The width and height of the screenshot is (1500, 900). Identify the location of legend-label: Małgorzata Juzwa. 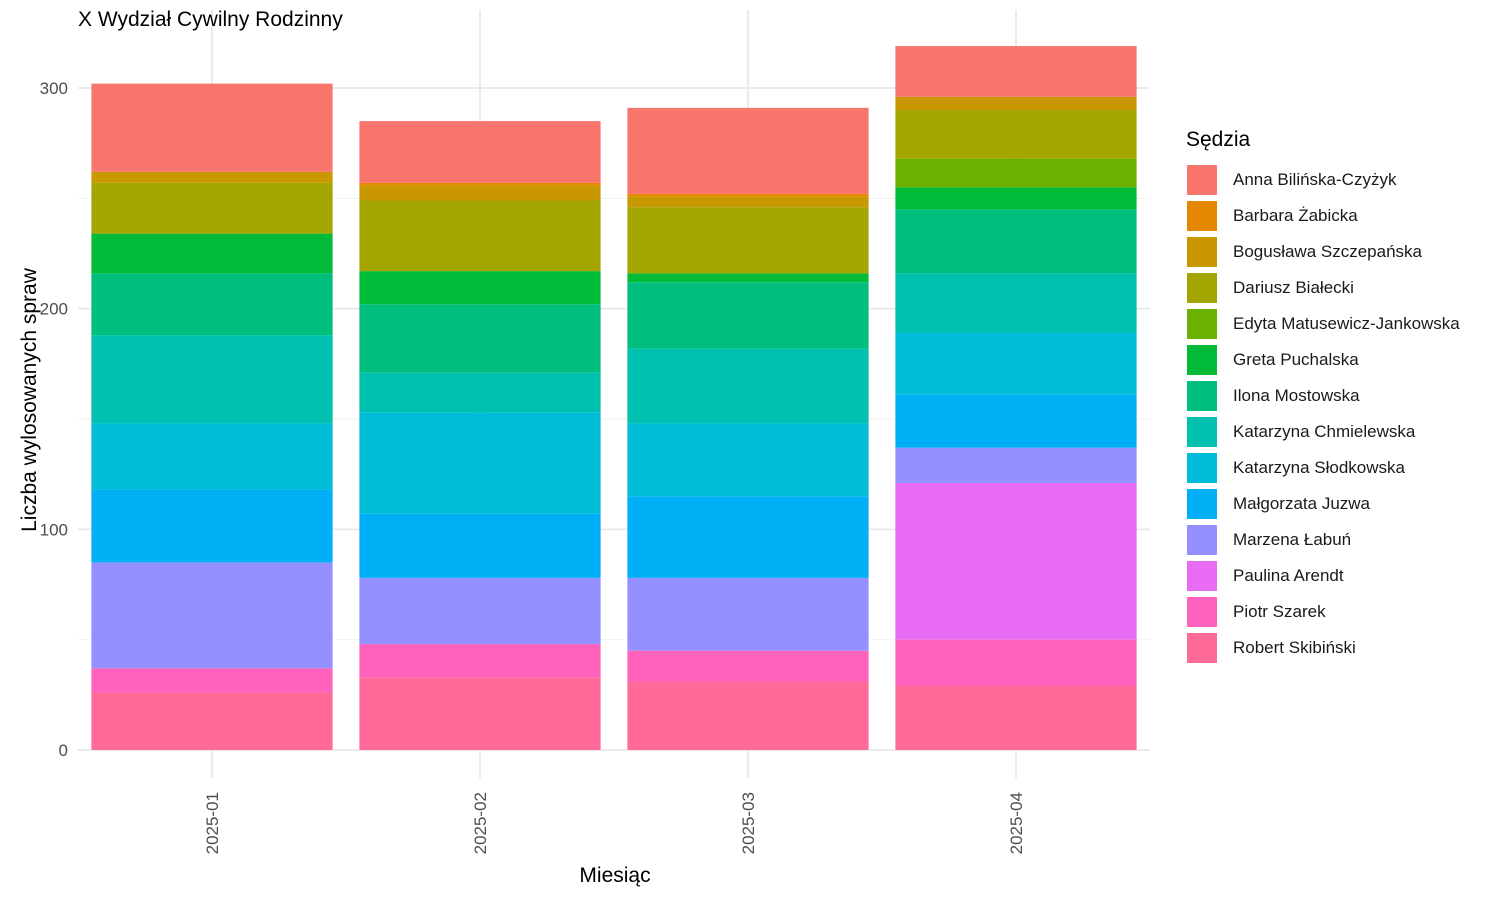
(1302, 503).